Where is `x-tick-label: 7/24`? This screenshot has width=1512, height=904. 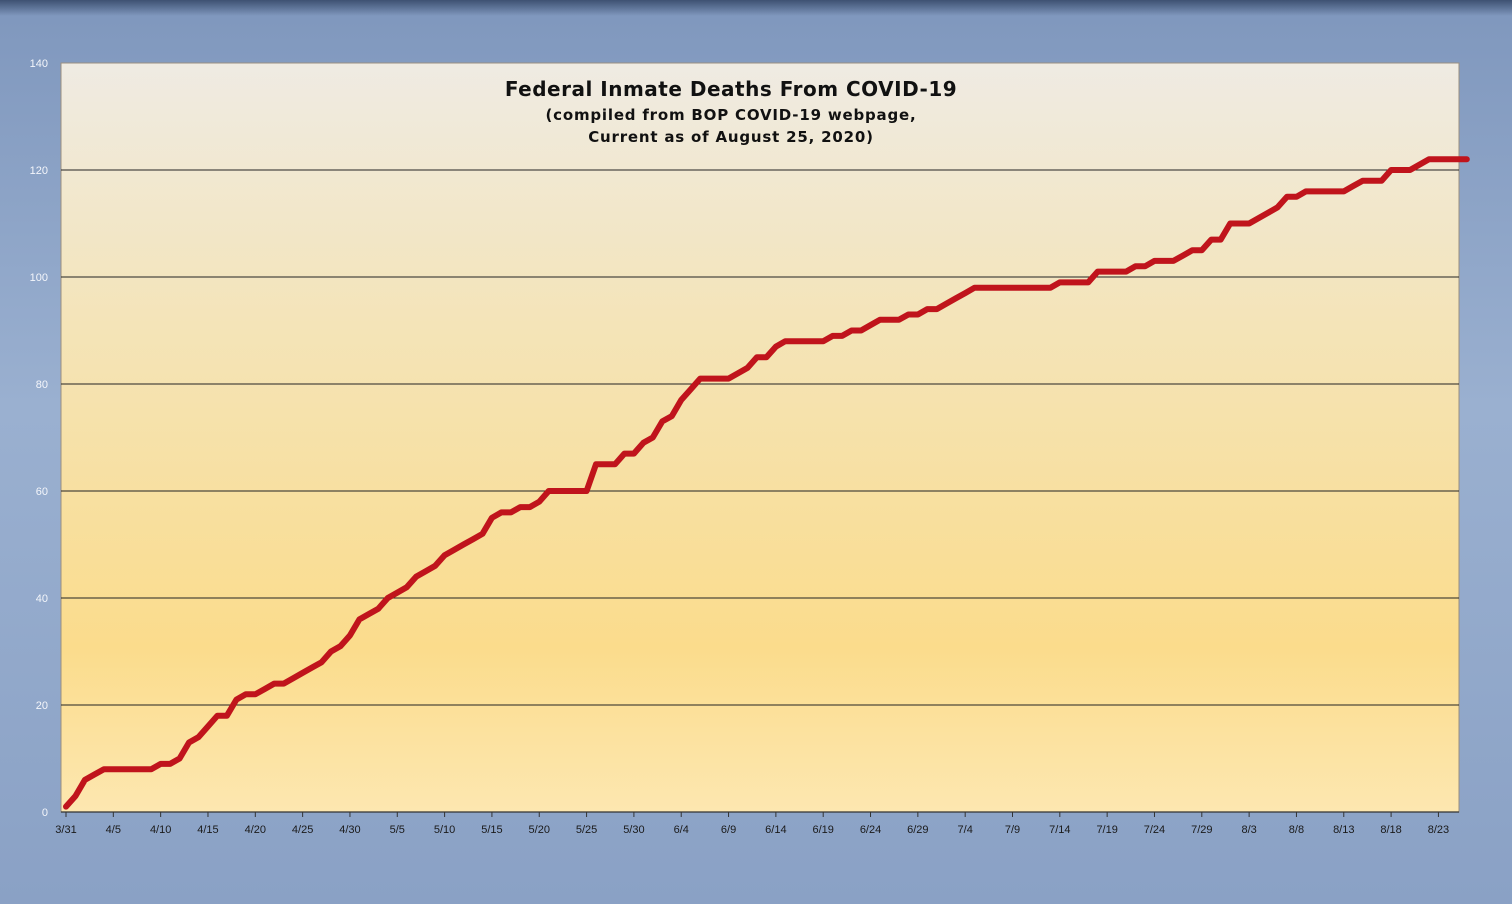 x-tick-label: 7/24 is located at coordinates (1154, 830).